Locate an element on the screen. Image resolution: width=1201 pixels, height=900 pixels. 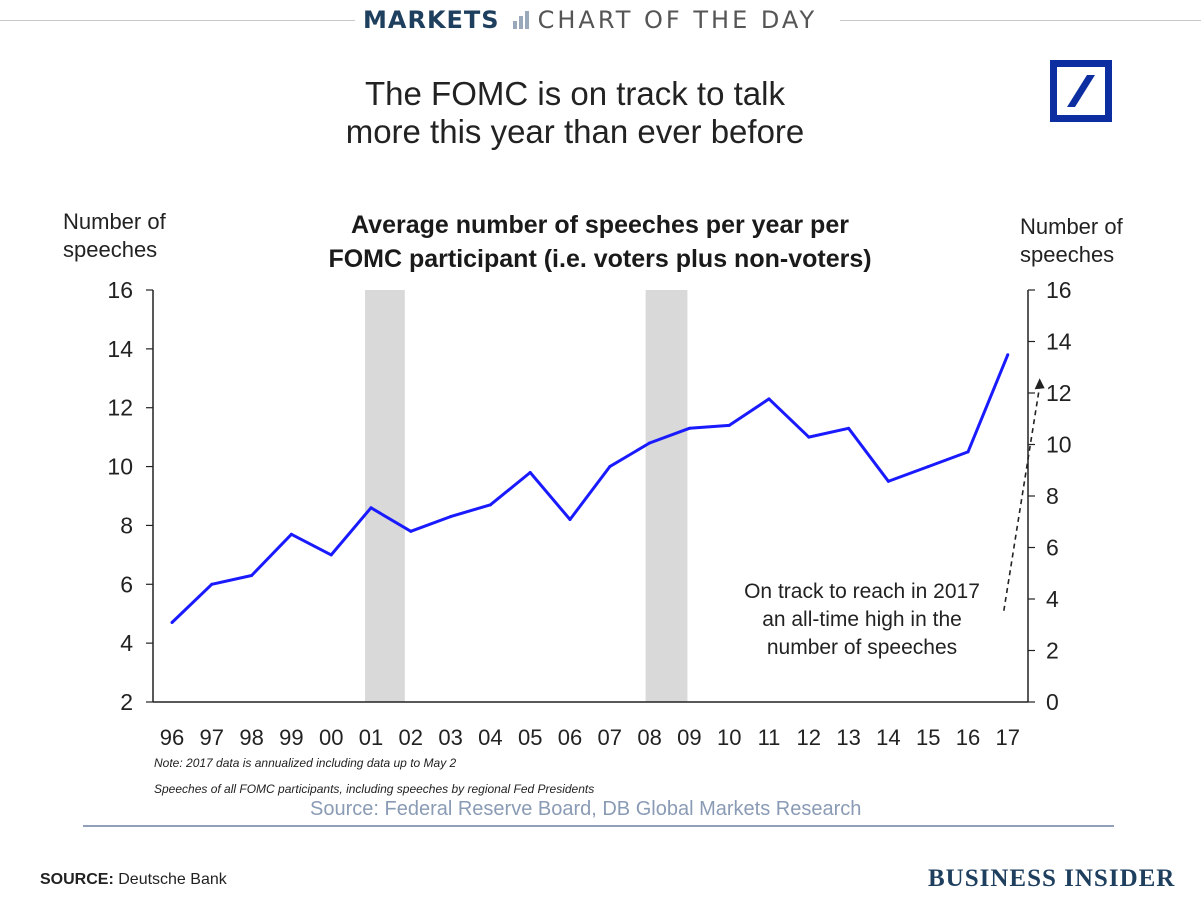
header-rule-right is located at coordinates (1020, 20).